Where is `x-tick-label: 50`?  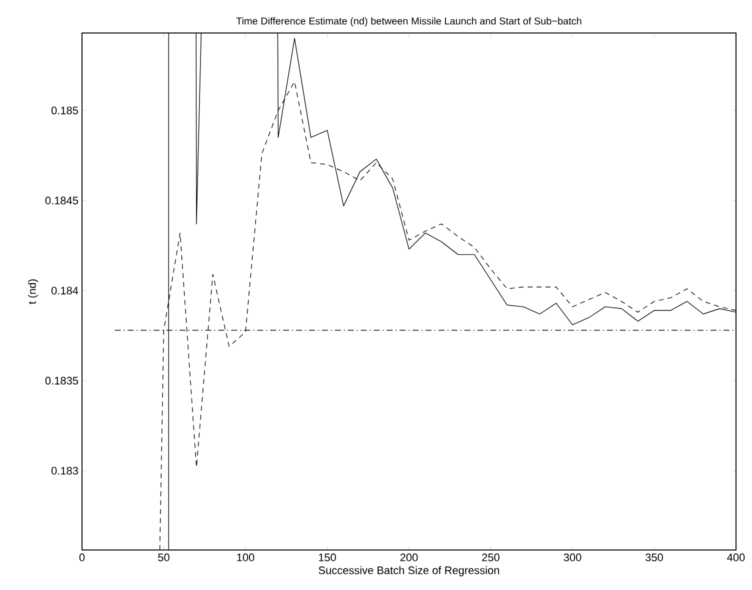
x-tick-label: 50 is located at coordinates (164, 558).